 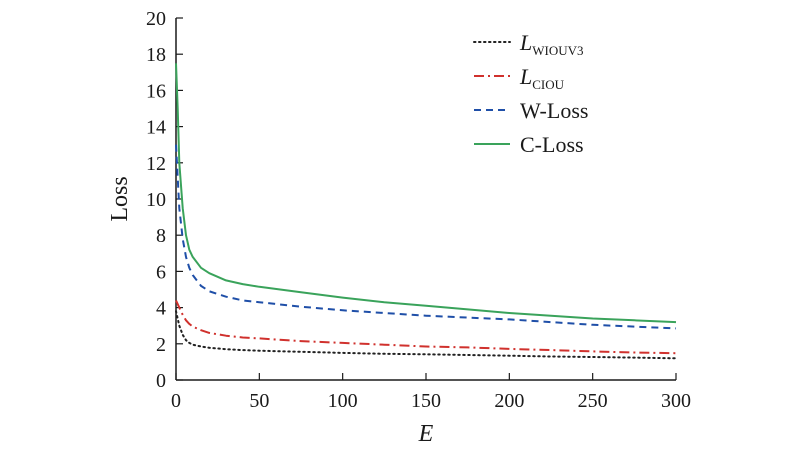 I want to click on x-tick-label: 250, so click(x=593, y=401).